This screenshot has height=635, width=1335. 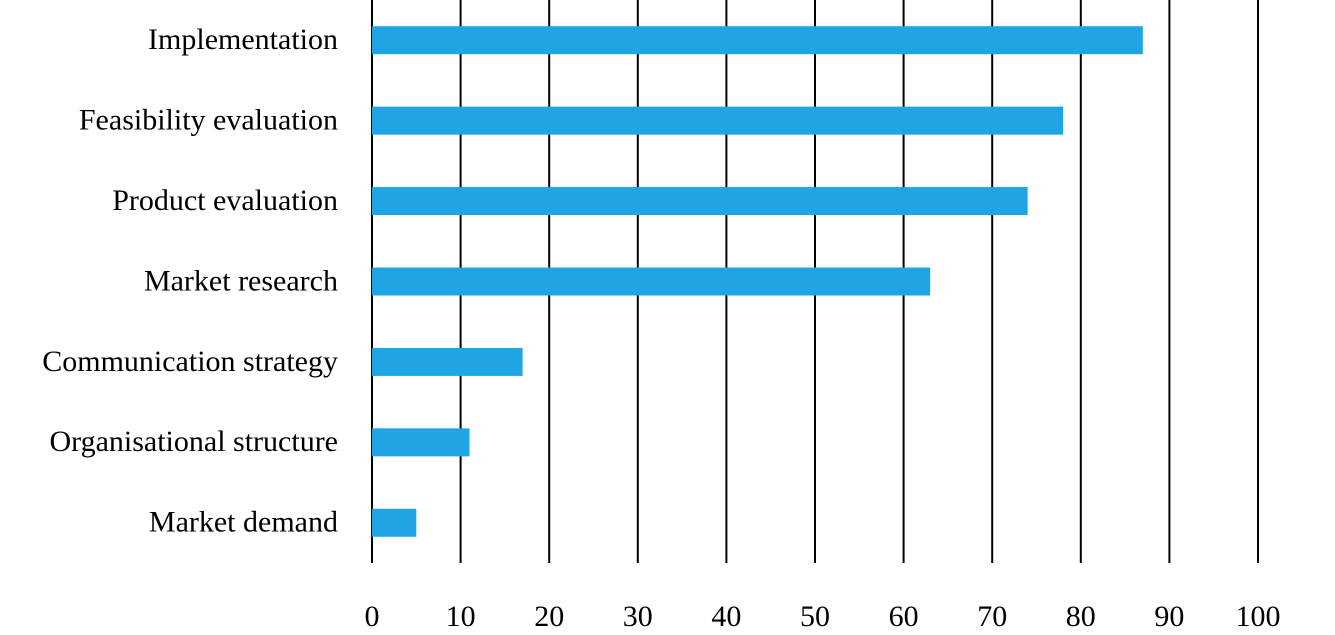 What do you see at coordinates (241, 280) in the screenshot?
I see `y-tick-label: Market research` at bounding box center [241, 280].